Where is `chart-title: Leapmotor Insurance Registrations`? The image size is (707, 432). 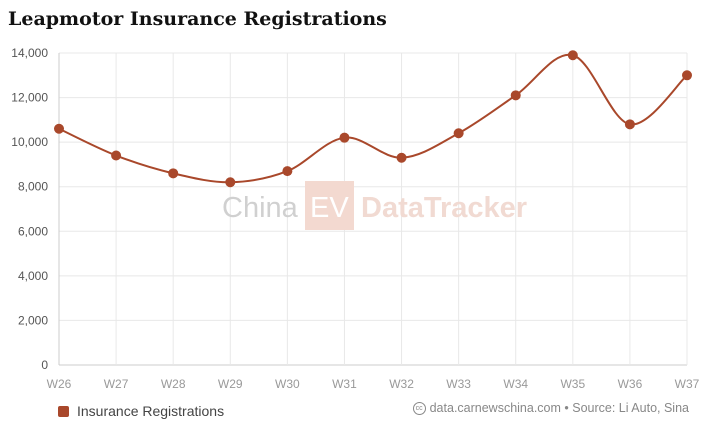 chart-title: Leapmotor Insurance Registrations is located at coordinates (197, 19).